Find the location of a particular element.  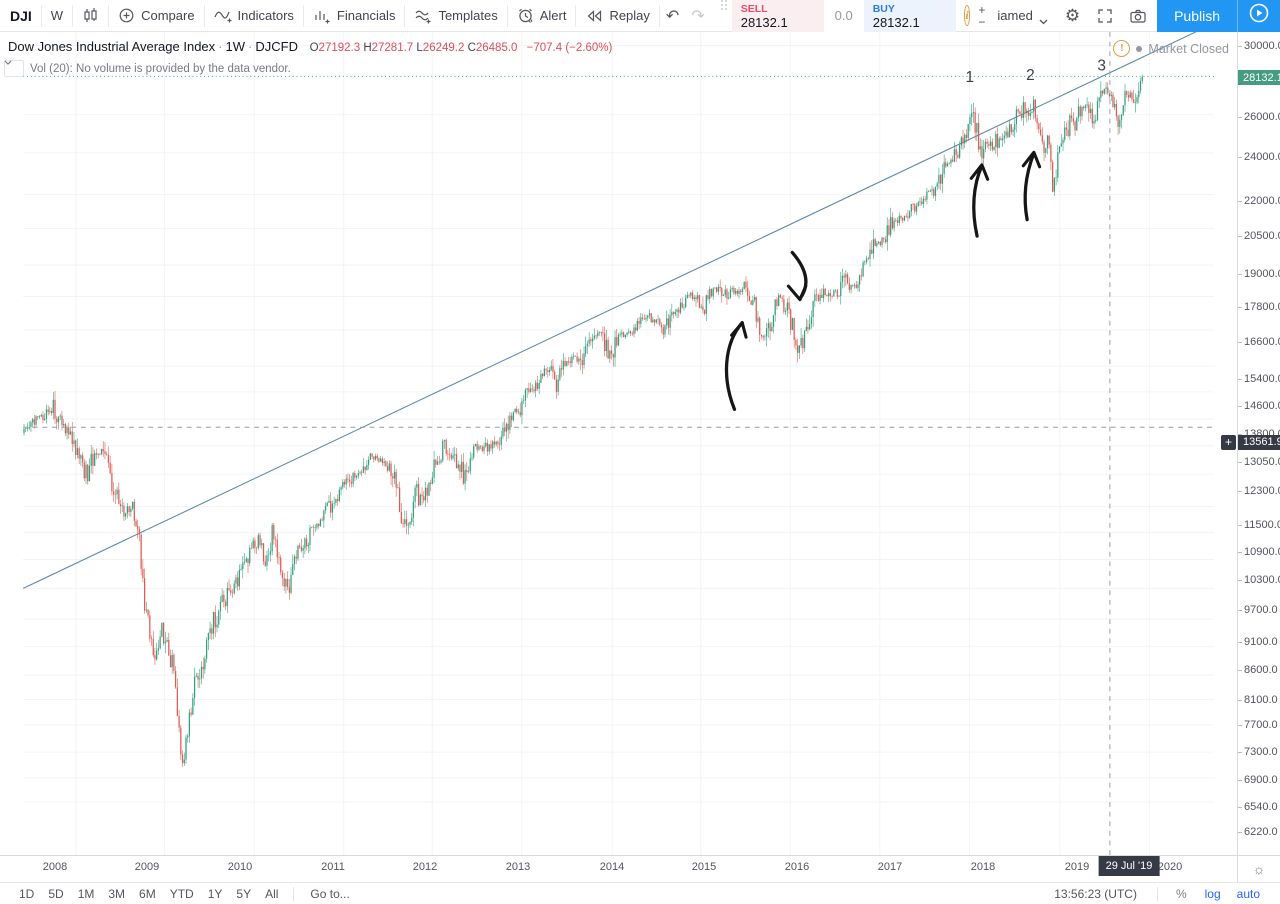

alert-button: Alert is located at coordinates (542, 15).